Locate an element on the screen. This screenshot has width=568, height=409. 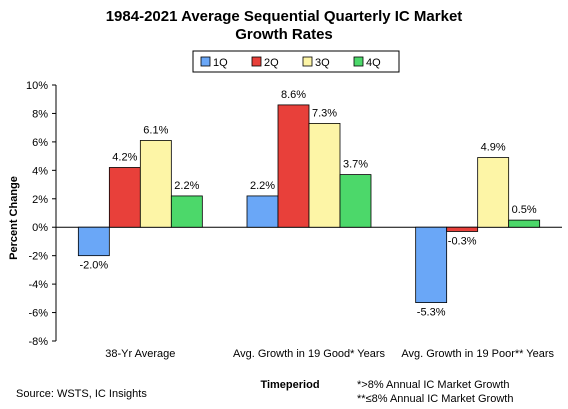
y-tick-label: 8% is located at coordinates (40, 114).